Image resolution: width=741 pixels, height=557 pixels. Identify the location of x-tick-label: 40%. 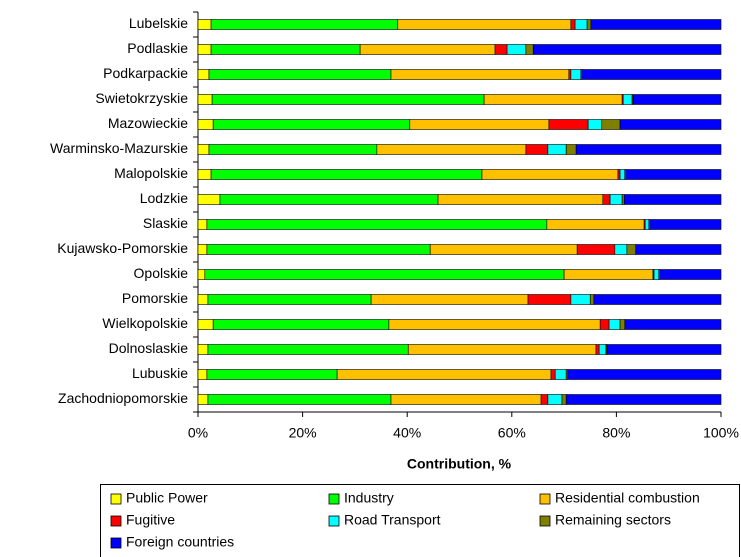
(407, 433).